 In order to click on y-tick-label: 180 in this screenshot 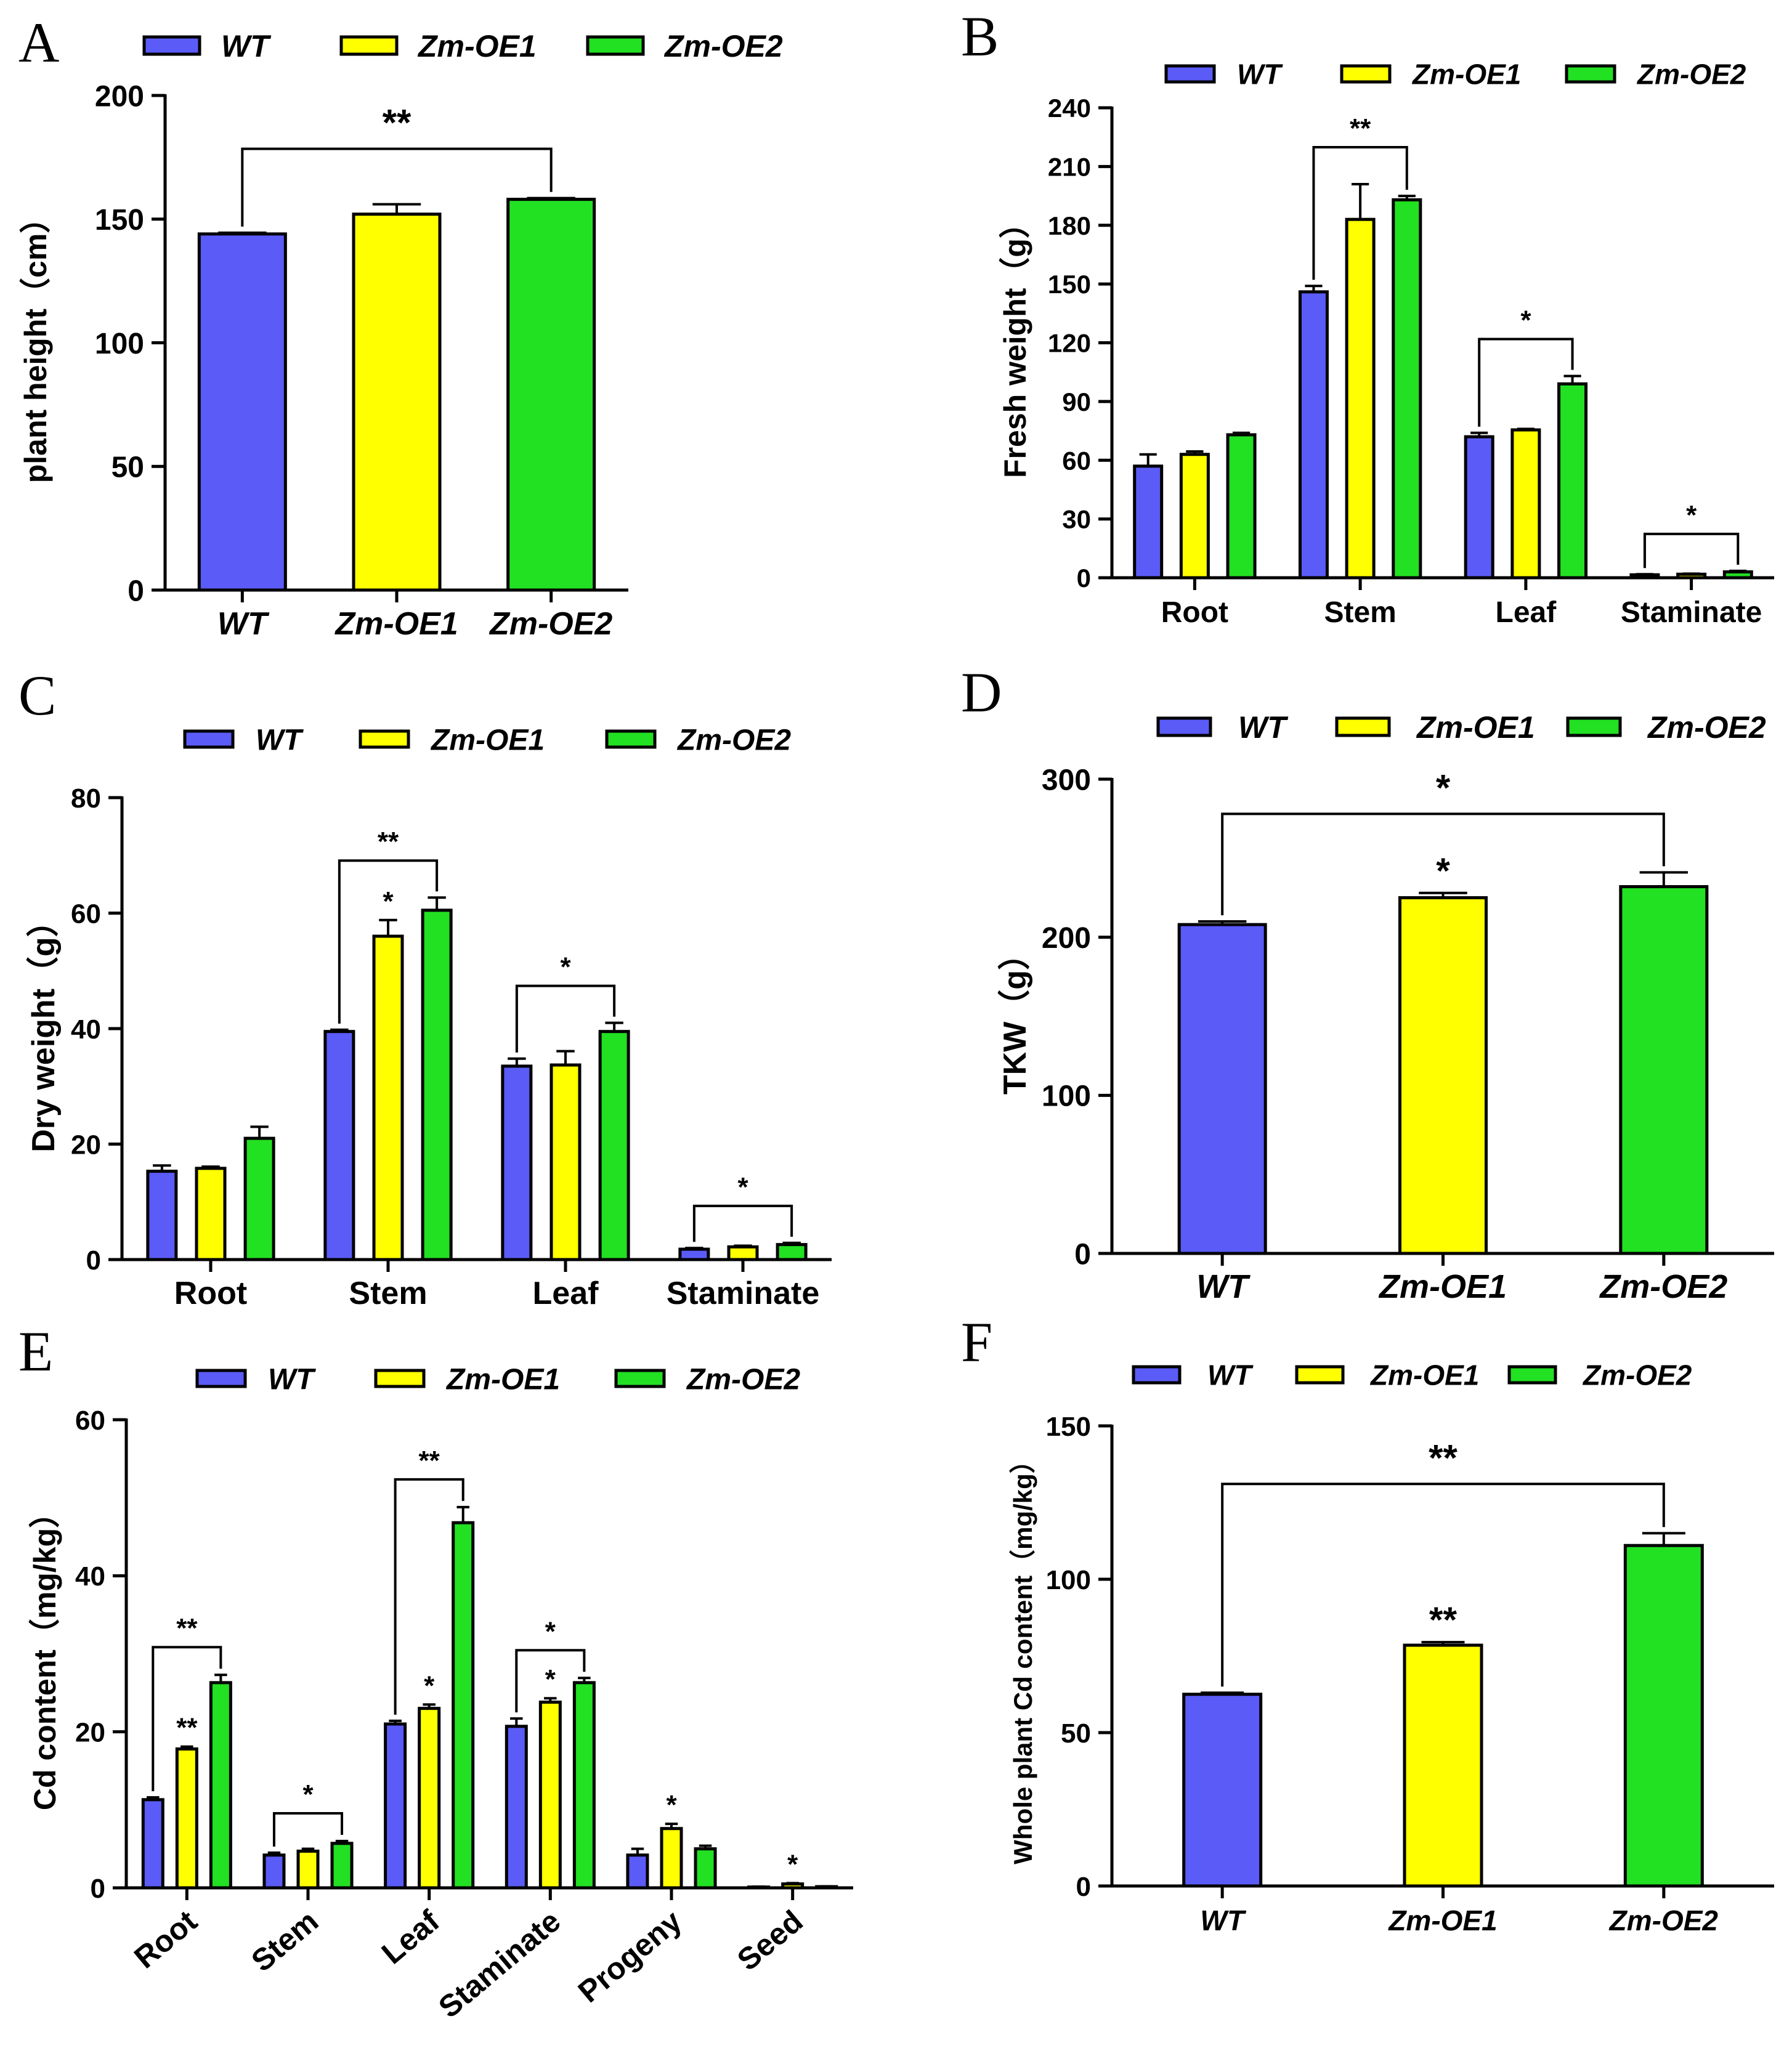, I will do `click(1069, 225)`.